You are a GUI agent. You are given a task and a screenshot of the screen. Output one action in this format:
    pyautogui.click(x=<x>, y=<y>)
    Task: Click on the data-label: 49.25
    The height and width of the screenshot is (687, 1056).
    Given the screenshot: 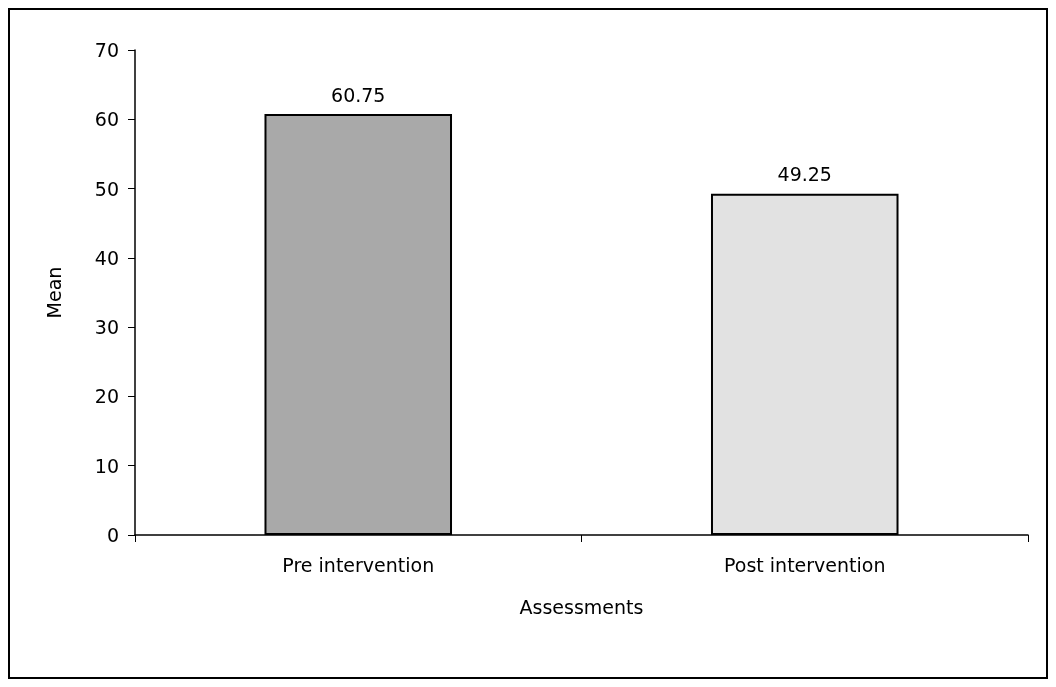 What is the action you would take?
    pyautogui.click(x=804, y=174)
    